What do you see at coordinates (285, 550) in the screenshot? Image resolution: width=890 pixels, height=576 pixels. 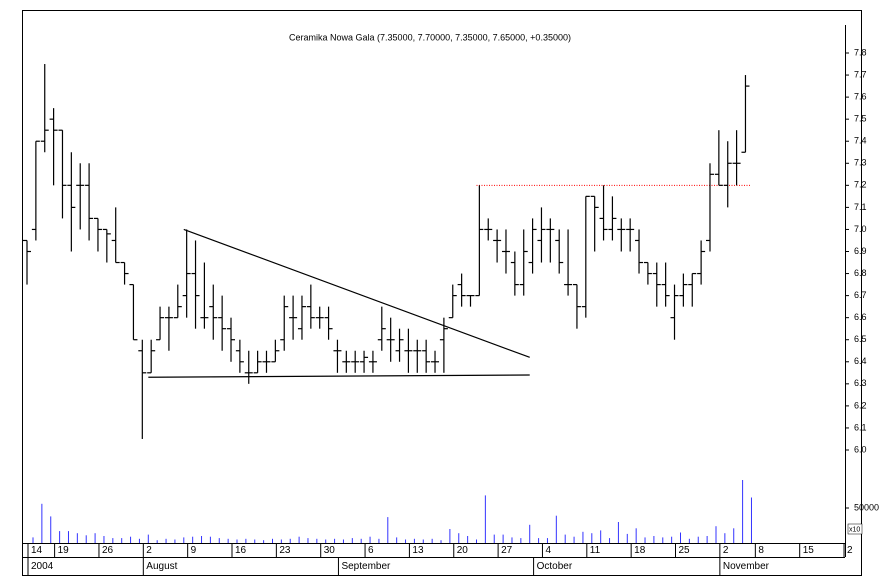 I see `x-tick-label: 23` at bounding box center [285, 550].